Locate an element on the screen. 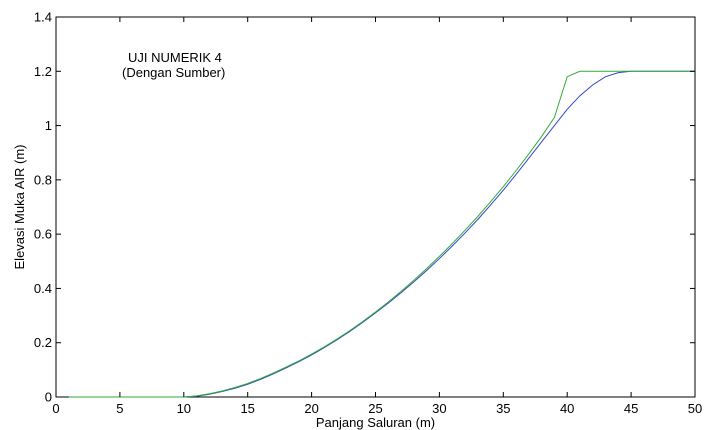  x-tick-label: 15 is located at coordinates (247, 408).